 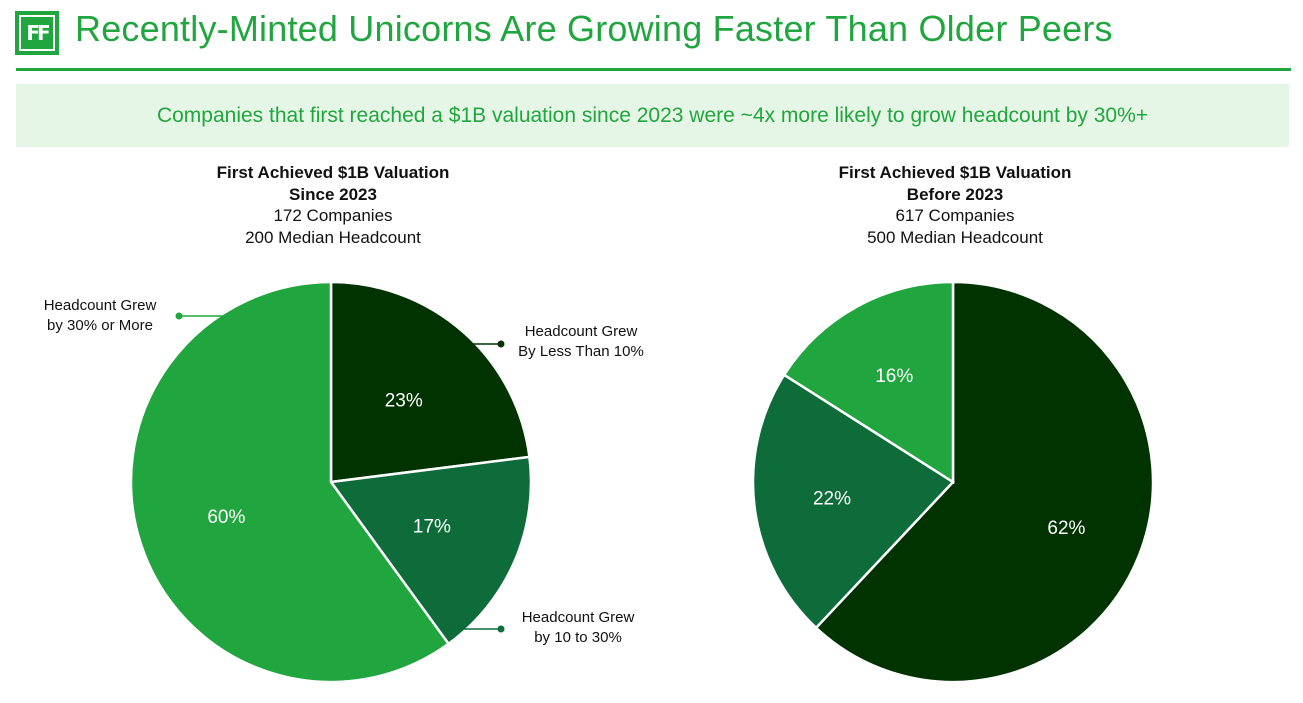 I want to click on brand-logo: FF, so click(x=37, y=33).